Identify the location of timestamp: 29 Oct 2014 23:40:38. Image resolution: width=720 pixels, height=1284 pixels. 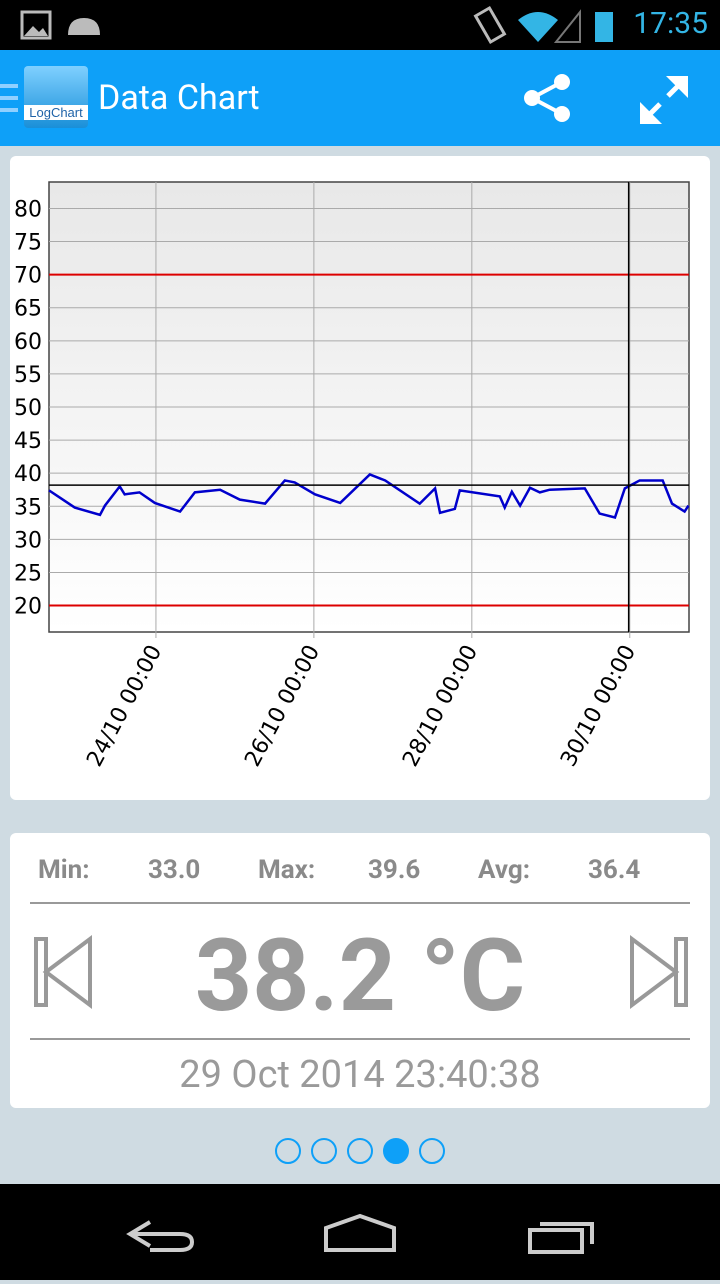
(360, 1075).